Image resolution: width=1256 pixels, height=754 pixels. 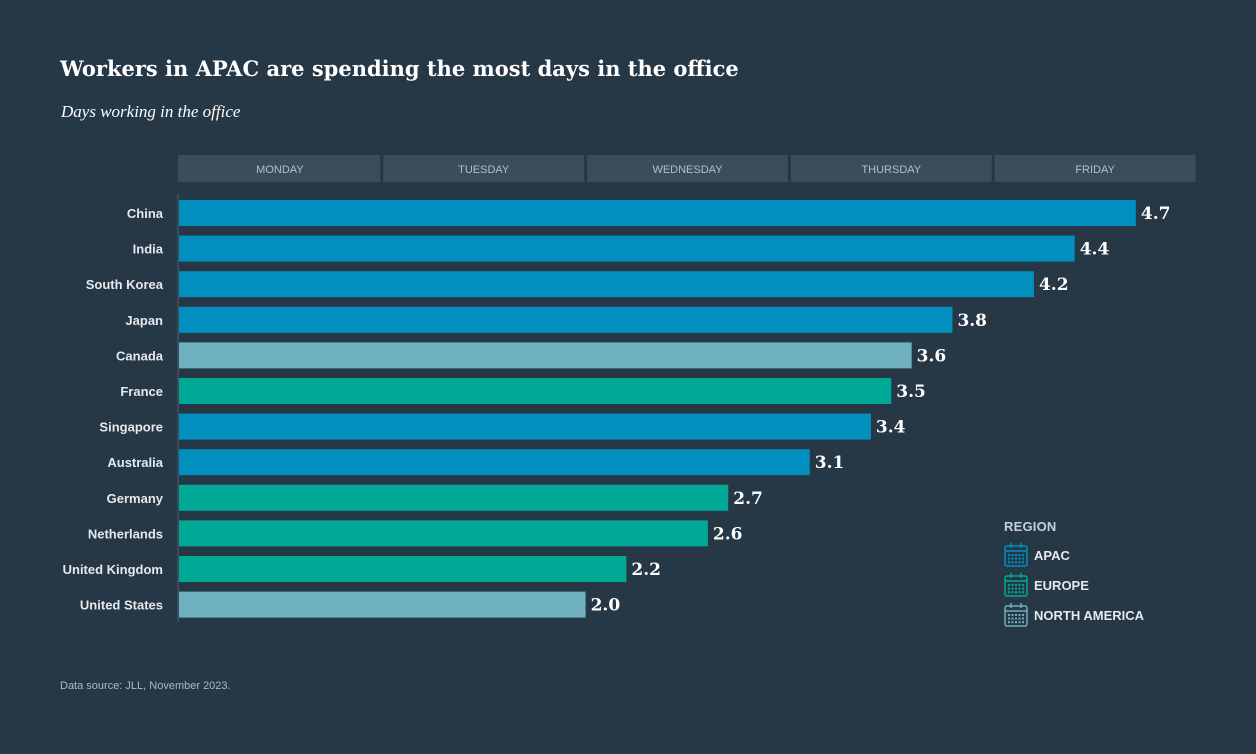 What do you see at coordinates (113, 569) in the screenshot?
I see `category-label-united-kingdom: United Kingdom` at bounding box center [113, 569].